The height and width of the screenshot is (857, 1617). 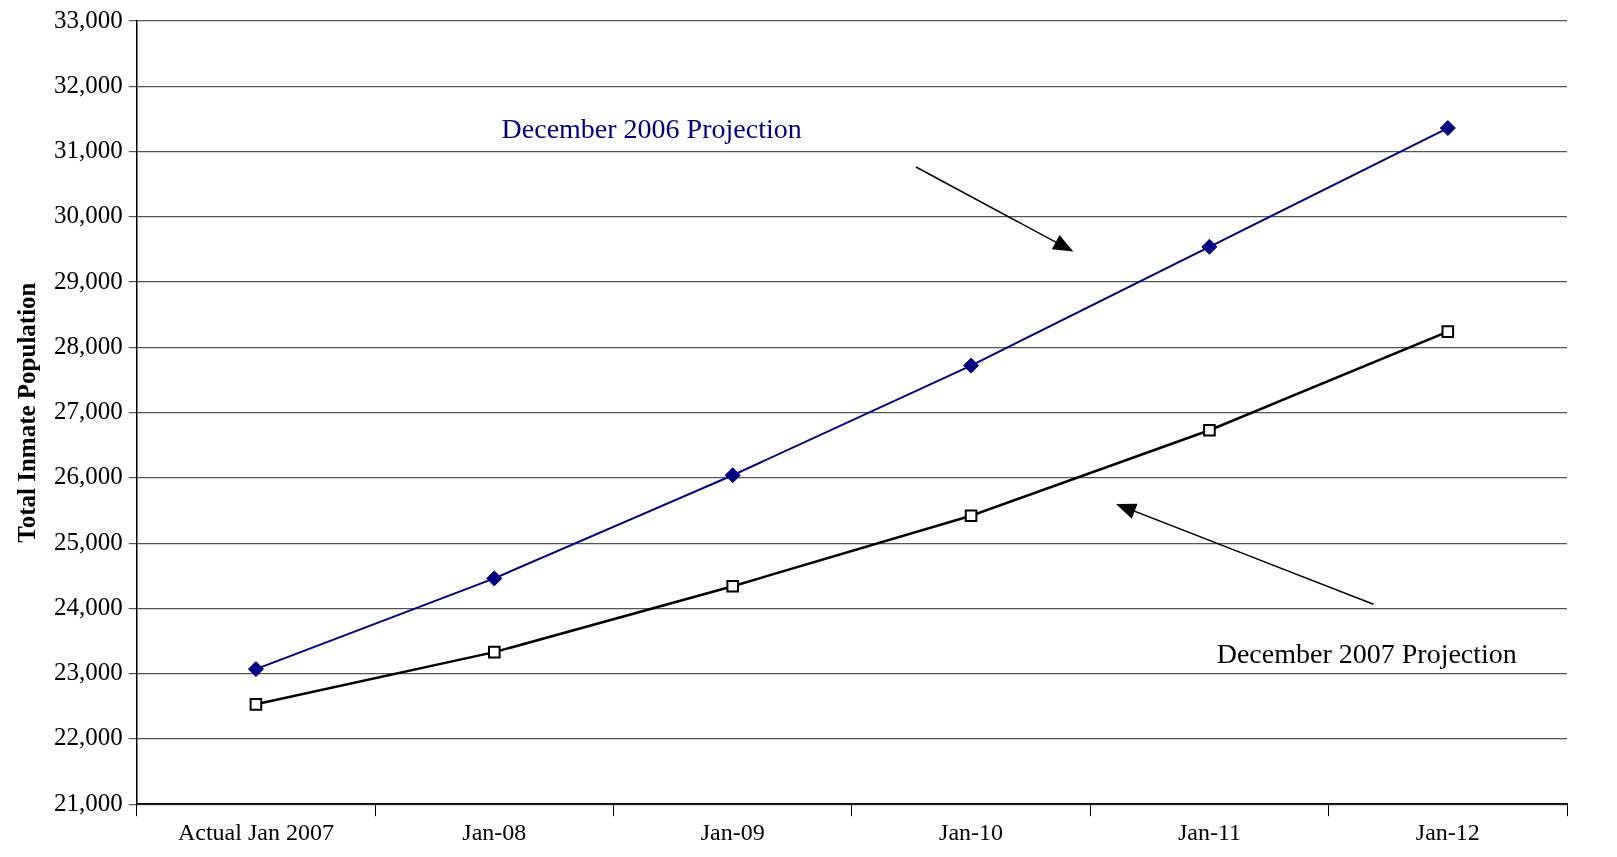 I want to click on y-tick-label: 22,000, so click(x=88, y=737).